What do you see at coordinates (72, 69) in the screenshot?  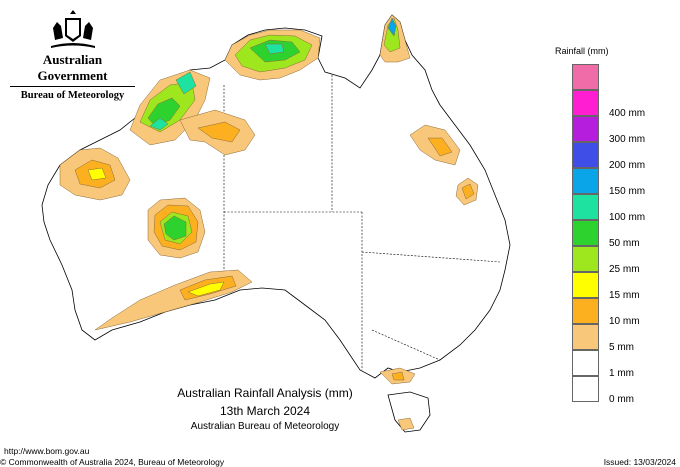 I see `government-name: Australian Government` at bounding box center [72, 69].